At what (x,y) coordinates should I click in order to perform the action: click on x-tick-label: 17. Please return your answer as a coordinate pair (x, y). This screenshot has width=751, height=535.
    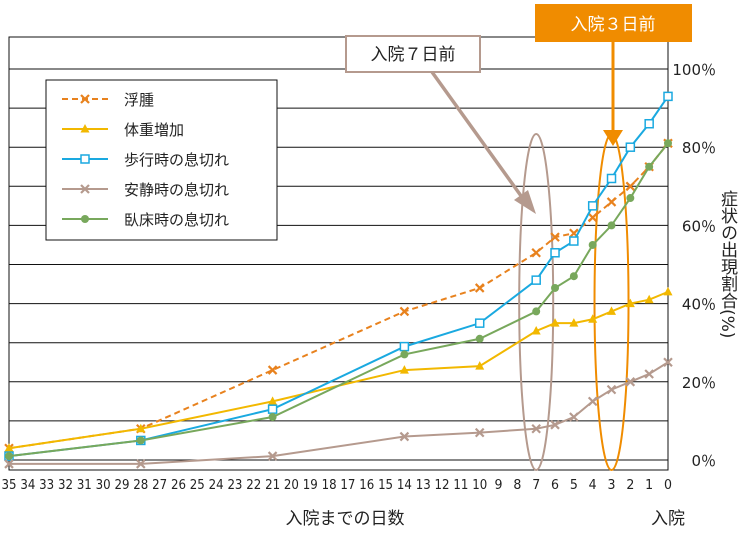
    Looking at the image, I should click on (347, 485).